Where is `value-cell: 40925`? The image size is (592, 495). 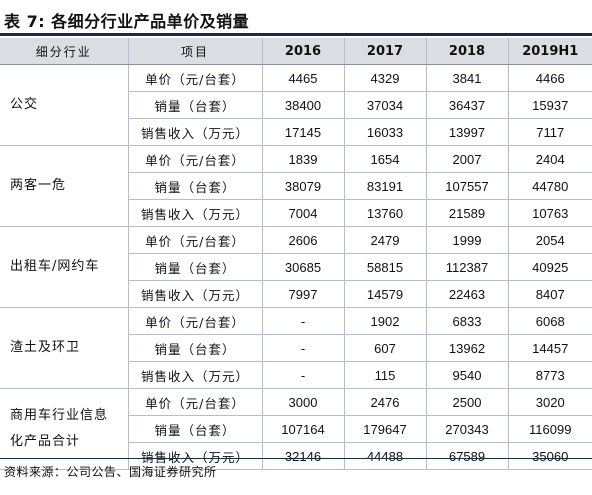
value-cell: 40925 is located at coordinates (550, 267).